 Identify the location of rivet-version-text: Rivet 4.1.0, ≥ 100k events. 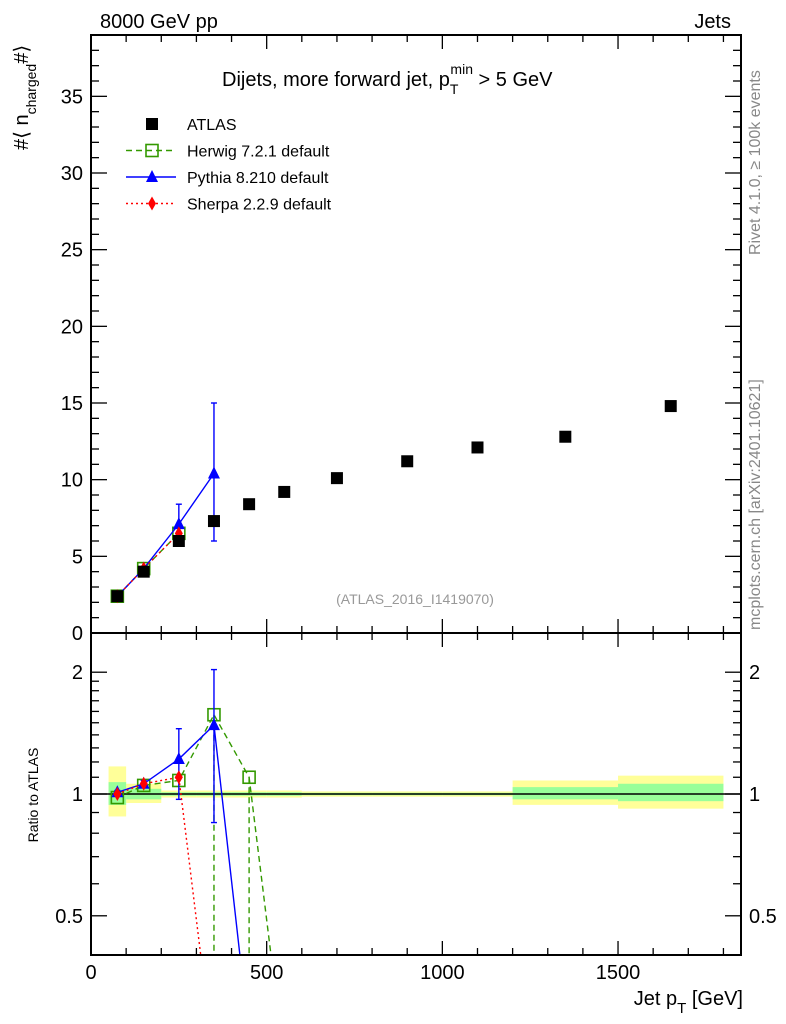
(755, 162).